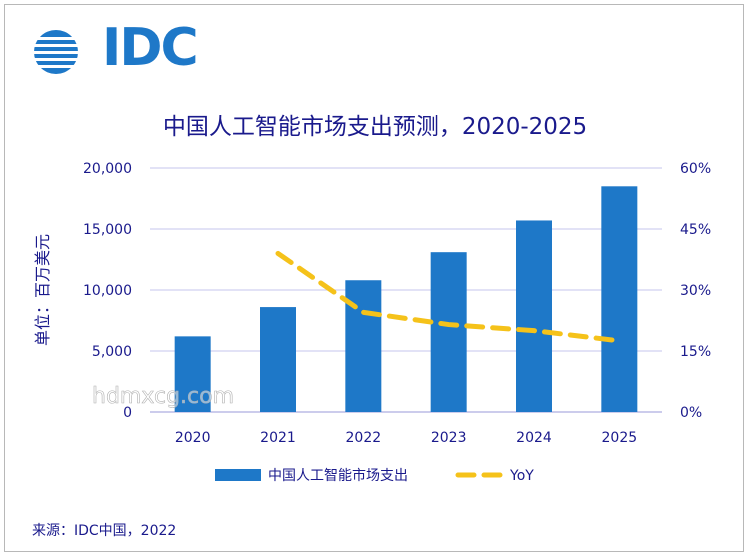 The width and height of the screenshot is (750, 558). What do you see at coordinates (107, 169) in the screenshot?
I see `y-tick-label: 20,000` at bounding box center [107, 169].